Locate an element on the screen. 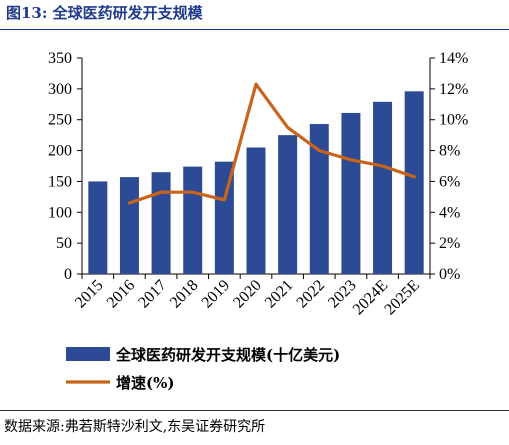 The height and width of the screenshot is (445, 509). left-tick-label: 50 is located at coordinates (64, 243).